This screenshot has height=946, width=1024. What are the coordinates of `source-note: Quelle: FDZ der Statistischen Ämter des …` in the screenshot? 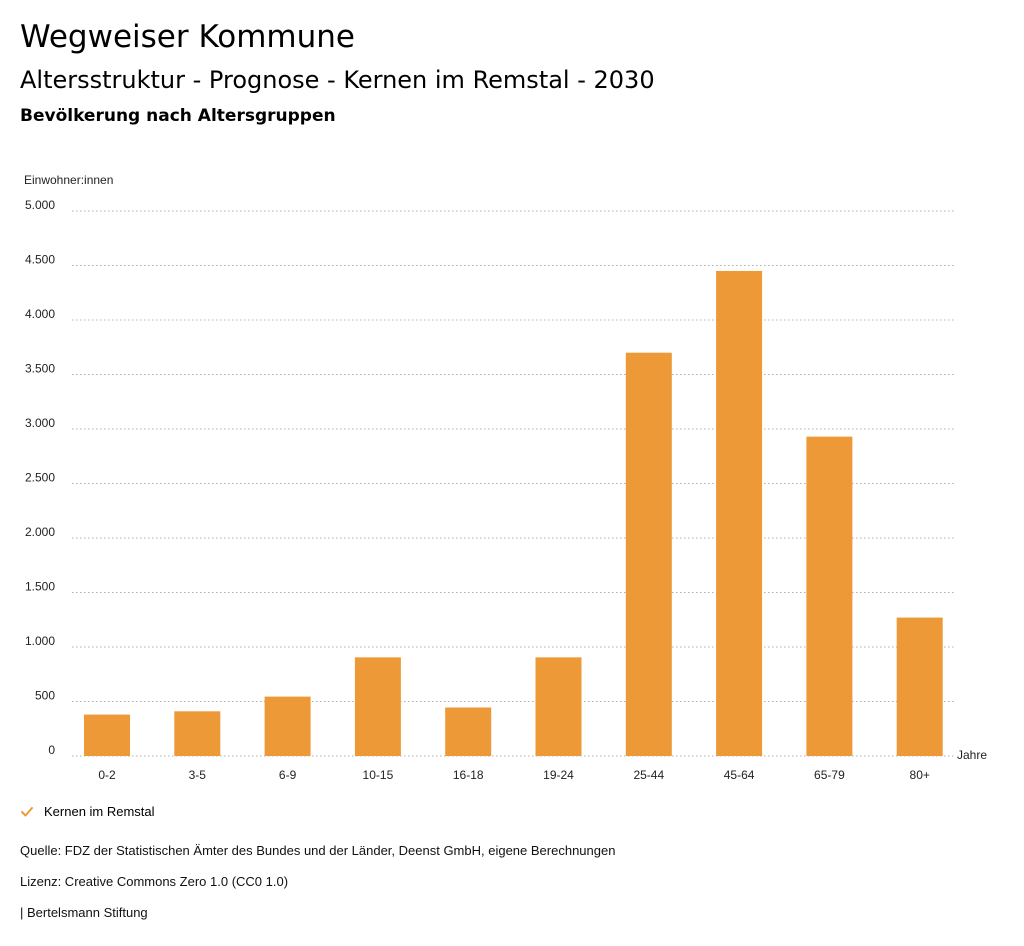 It's located at (318, 850).